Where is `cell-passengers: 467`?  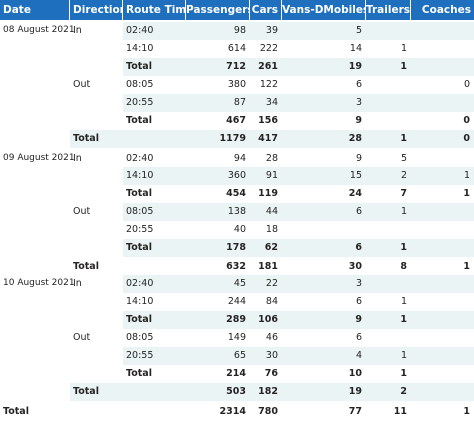 cell-passengers: 467 is located at coordinates (236, 120).